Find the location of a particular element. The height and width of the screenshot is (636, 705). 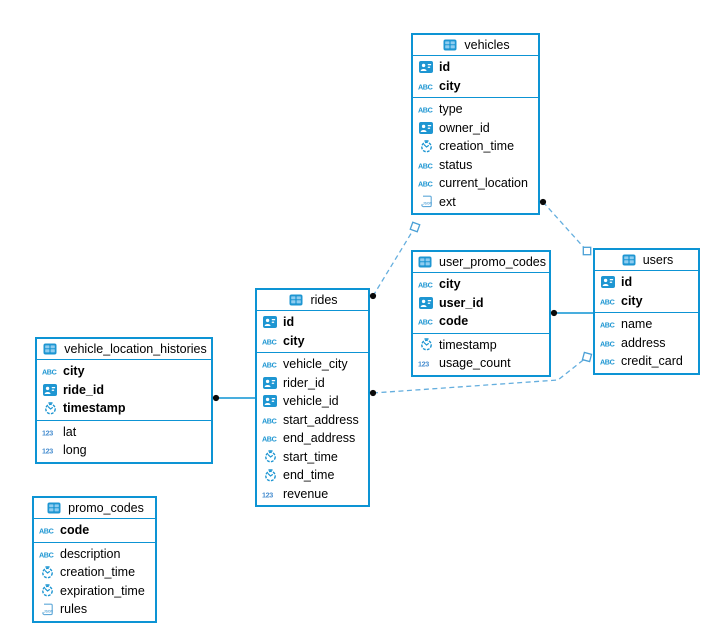

field-row: creation_time is located at coordinates (94, 572).